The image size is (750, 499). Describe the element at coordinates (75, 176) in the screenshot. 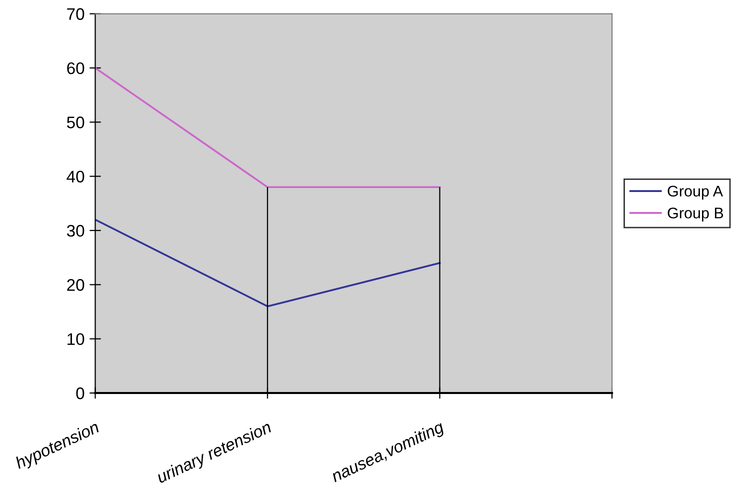

I see `y-tick-label: 40` at that location.